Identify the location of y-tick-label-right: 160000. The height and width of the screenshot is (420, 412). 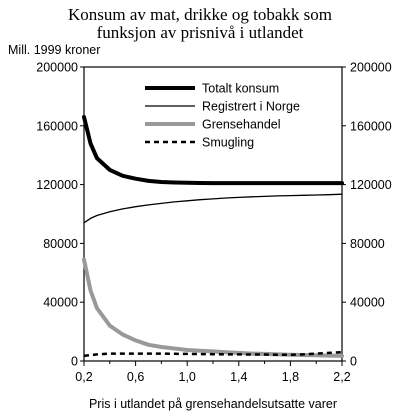
(371, 126).